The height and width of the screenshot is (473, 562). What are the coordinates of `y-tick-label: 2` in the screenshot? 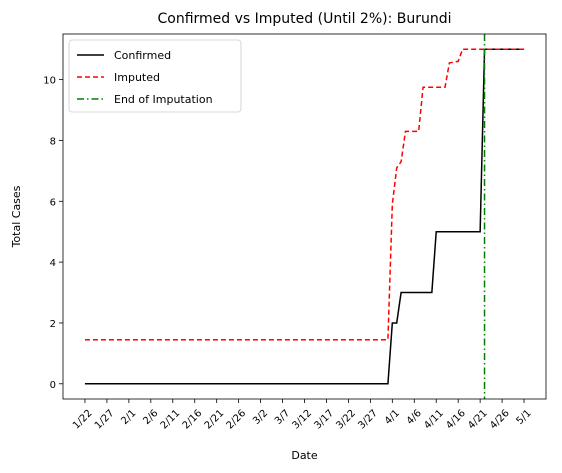 It's located at (53, 324).